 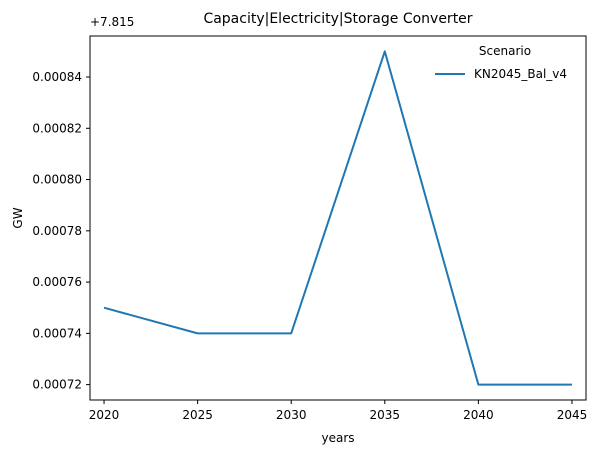 What do you see at coordinates (57, 385) in the screenshot?
I see `y-tick-label: 0.00072` at bounding box center [57, 385].